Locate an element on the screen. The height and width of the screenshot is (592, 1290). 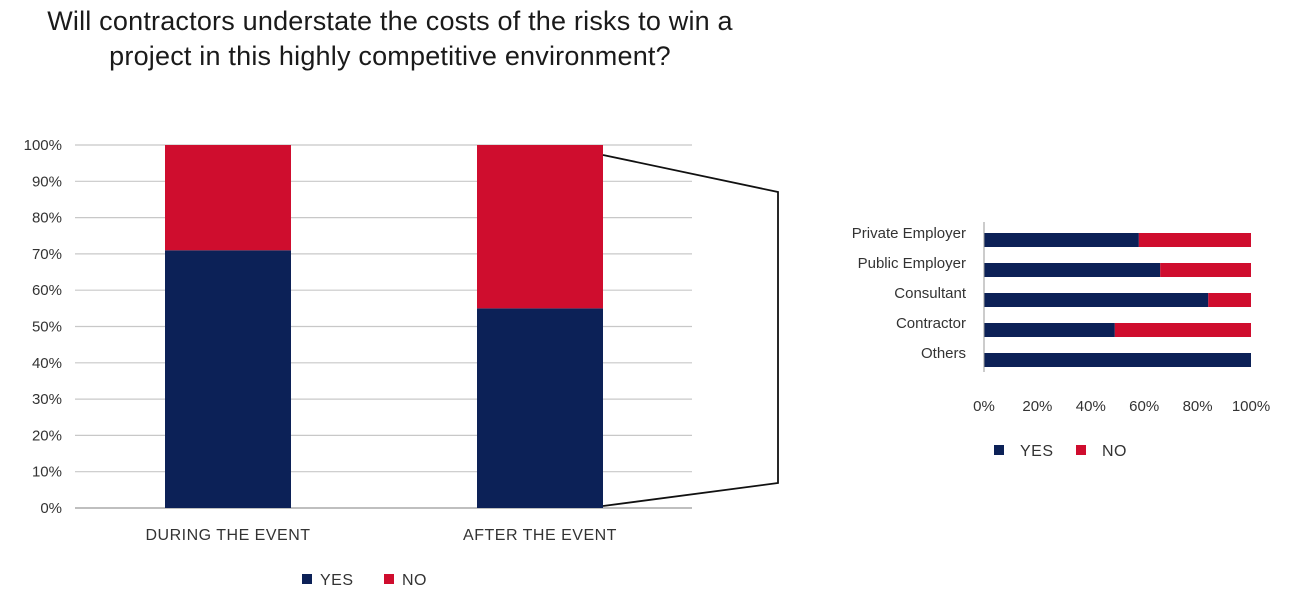
y-tick-label: 40% is located at coordinates (47, 363).